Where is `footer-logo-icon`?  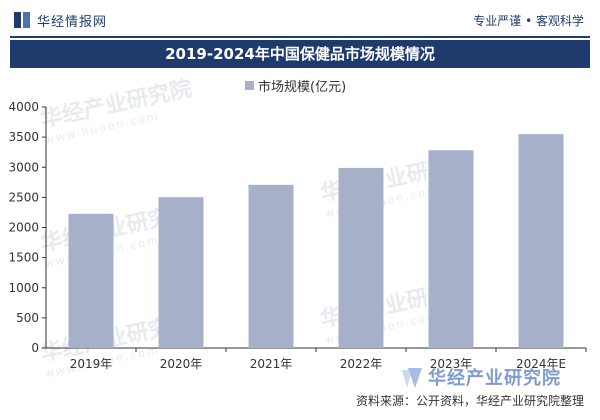
footer-logo-icon is located at coordinates (412, 378).